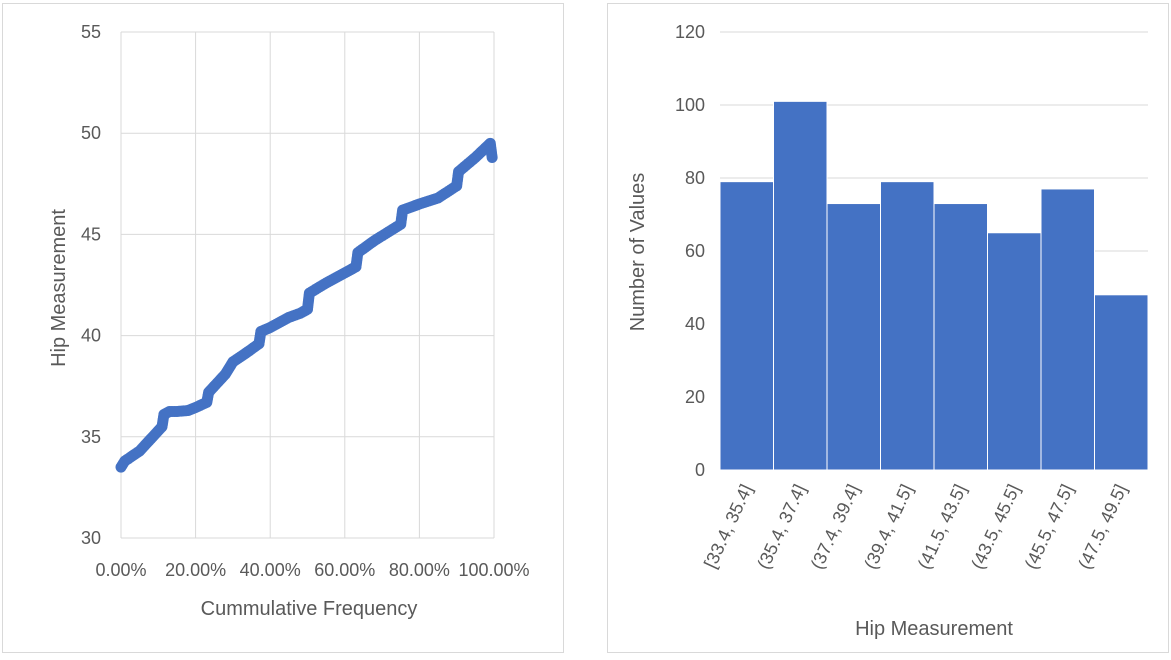  Describe the element at coordinates (270, 570) in the screenshot. I see `x-tick-label: 40.00%` at that location.